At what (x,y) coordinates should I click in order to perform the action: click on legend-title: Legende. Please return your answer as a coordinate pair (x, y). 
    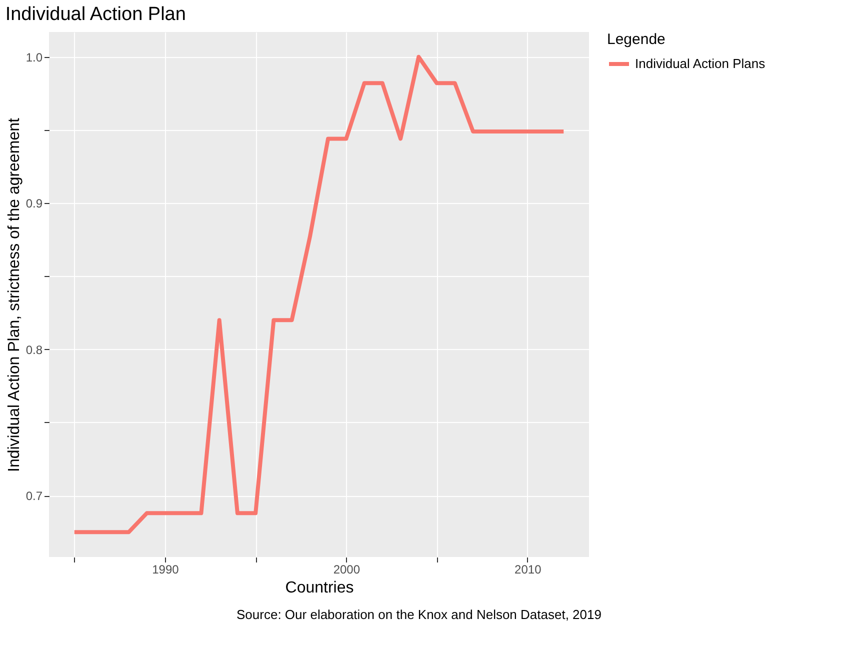
    Looking at the image, I should click on (636, 39).